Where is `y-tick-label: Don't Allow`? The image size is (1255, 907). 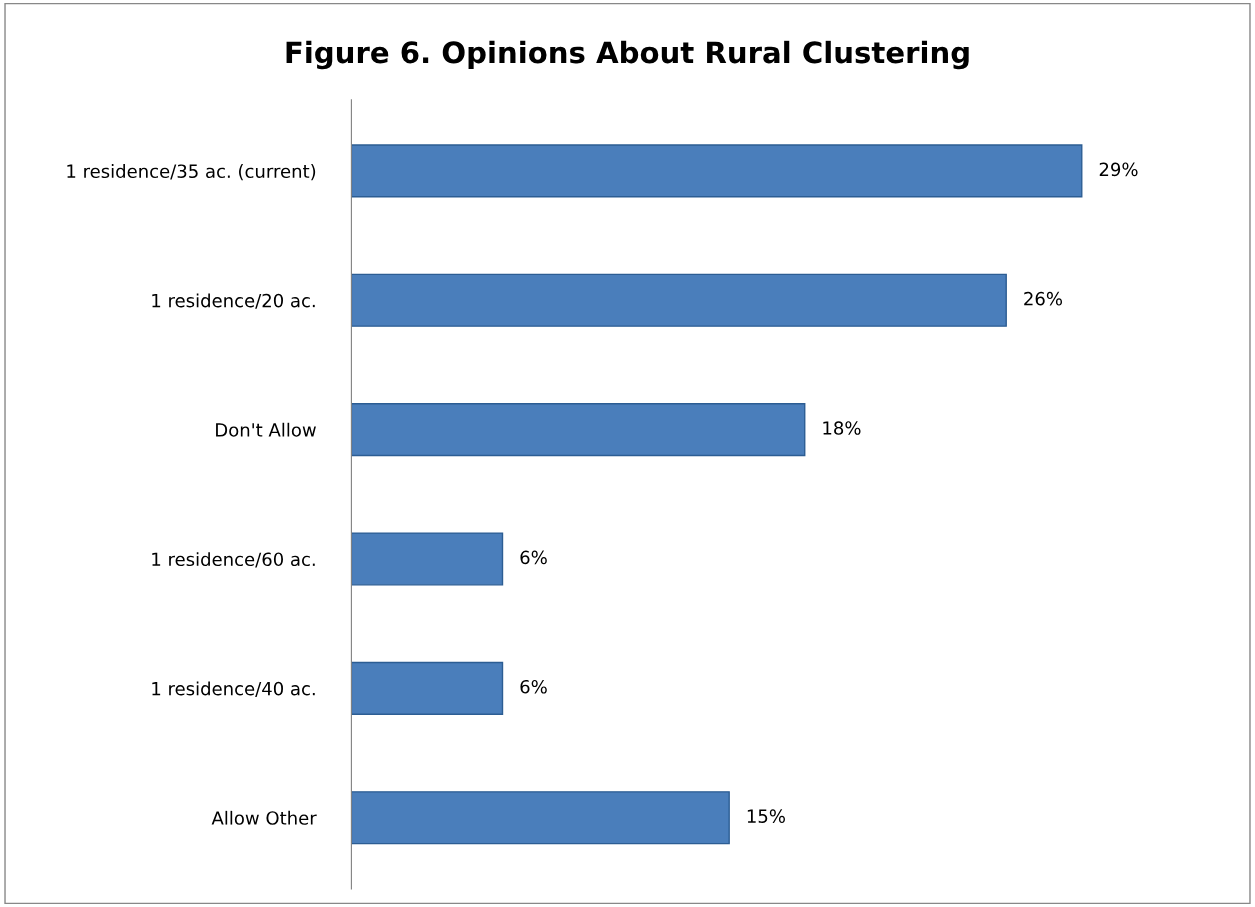 y-tick-label: Don't Allow is located at coordinates (266, 429).